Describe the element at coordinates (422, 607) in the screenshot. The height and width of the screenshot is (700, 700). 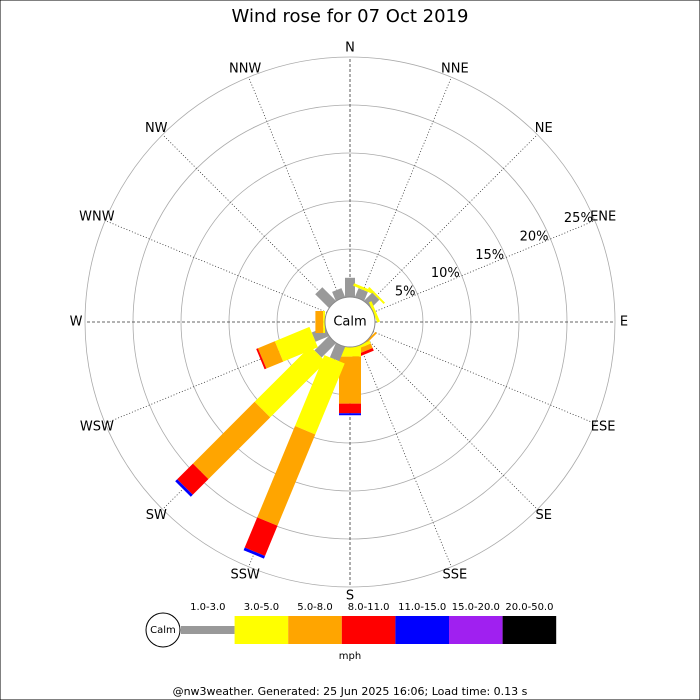
I see `legend-label: 11.0-15.0` at that location.